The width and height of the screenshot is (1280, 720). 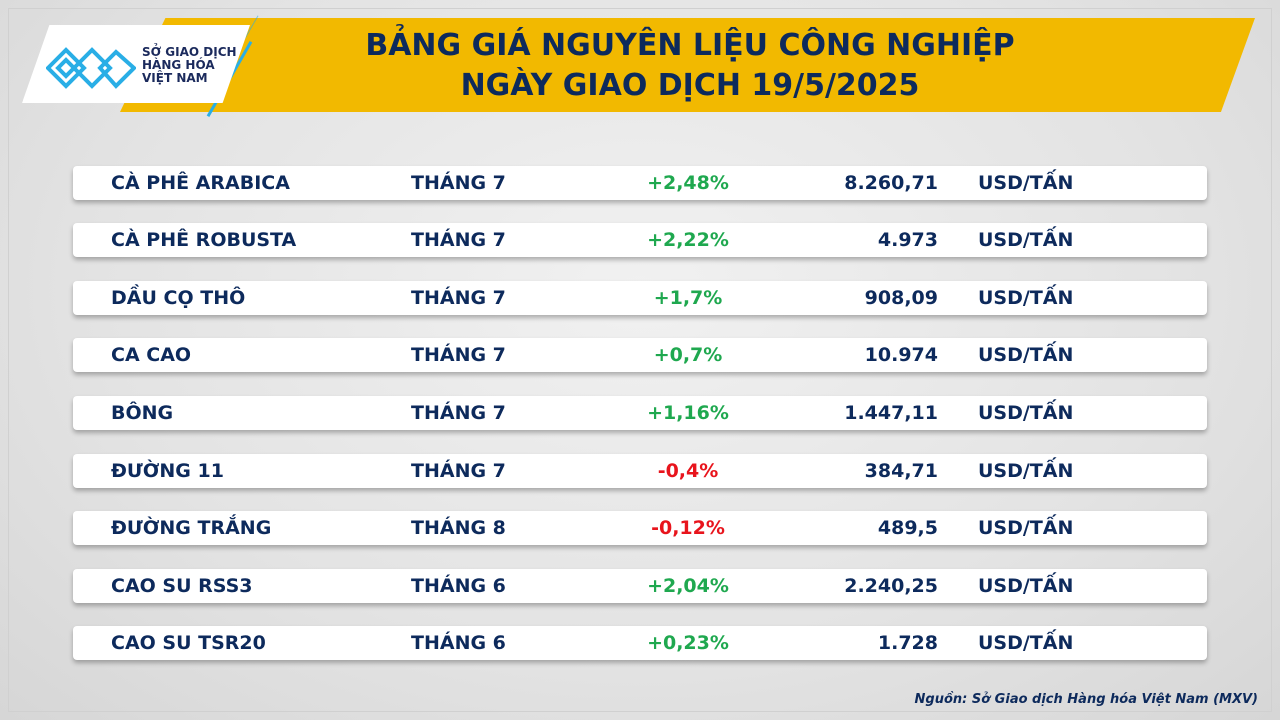 What do you see at coordinates (688, 298) in the screenshot?
I see `price-change: +1,7%` at bounding box center [688, 298].